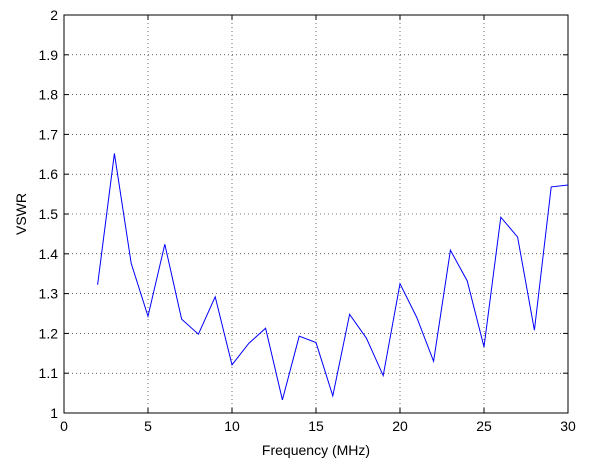 Image resolution: width=593 pixels, height=465 pixels. What do you see at coordinates (21, 214) in the screenshot?
I see `y-axis-label: VSWR` at bounding box center [21, 214].